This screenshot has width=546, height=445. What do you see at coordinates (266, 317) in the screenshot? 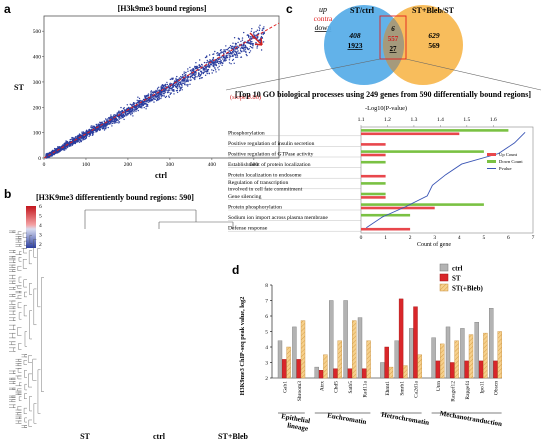
I see `y-tick-label: 6` at bounding box center [266, 317].